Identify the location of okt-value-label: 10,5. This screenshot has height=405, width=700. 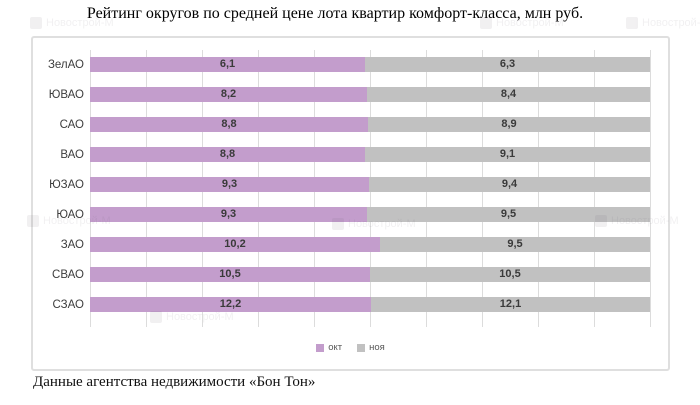
(230, 274).